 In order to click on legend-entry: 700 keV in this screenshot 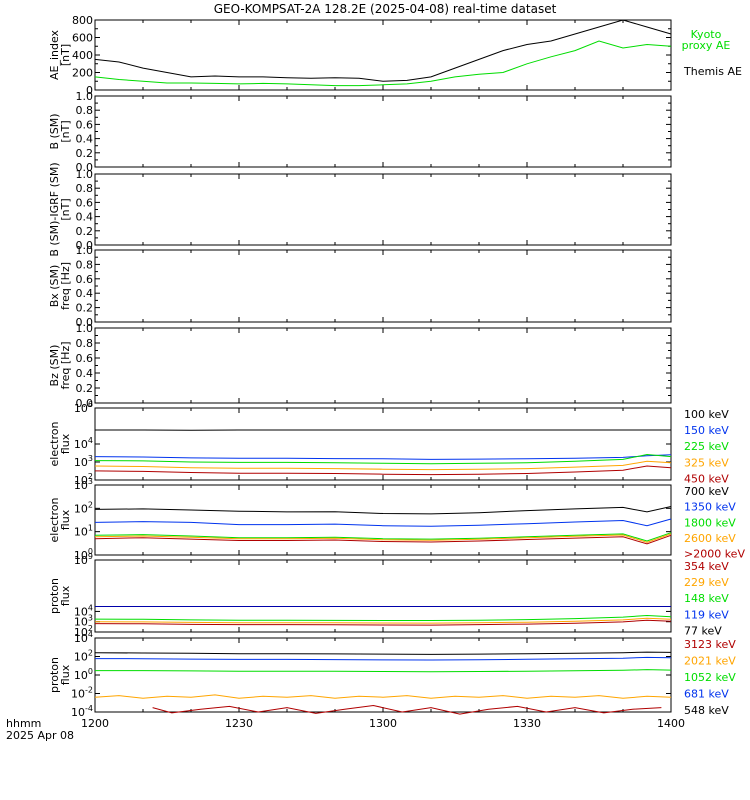, I will do `click(706, 491)`.